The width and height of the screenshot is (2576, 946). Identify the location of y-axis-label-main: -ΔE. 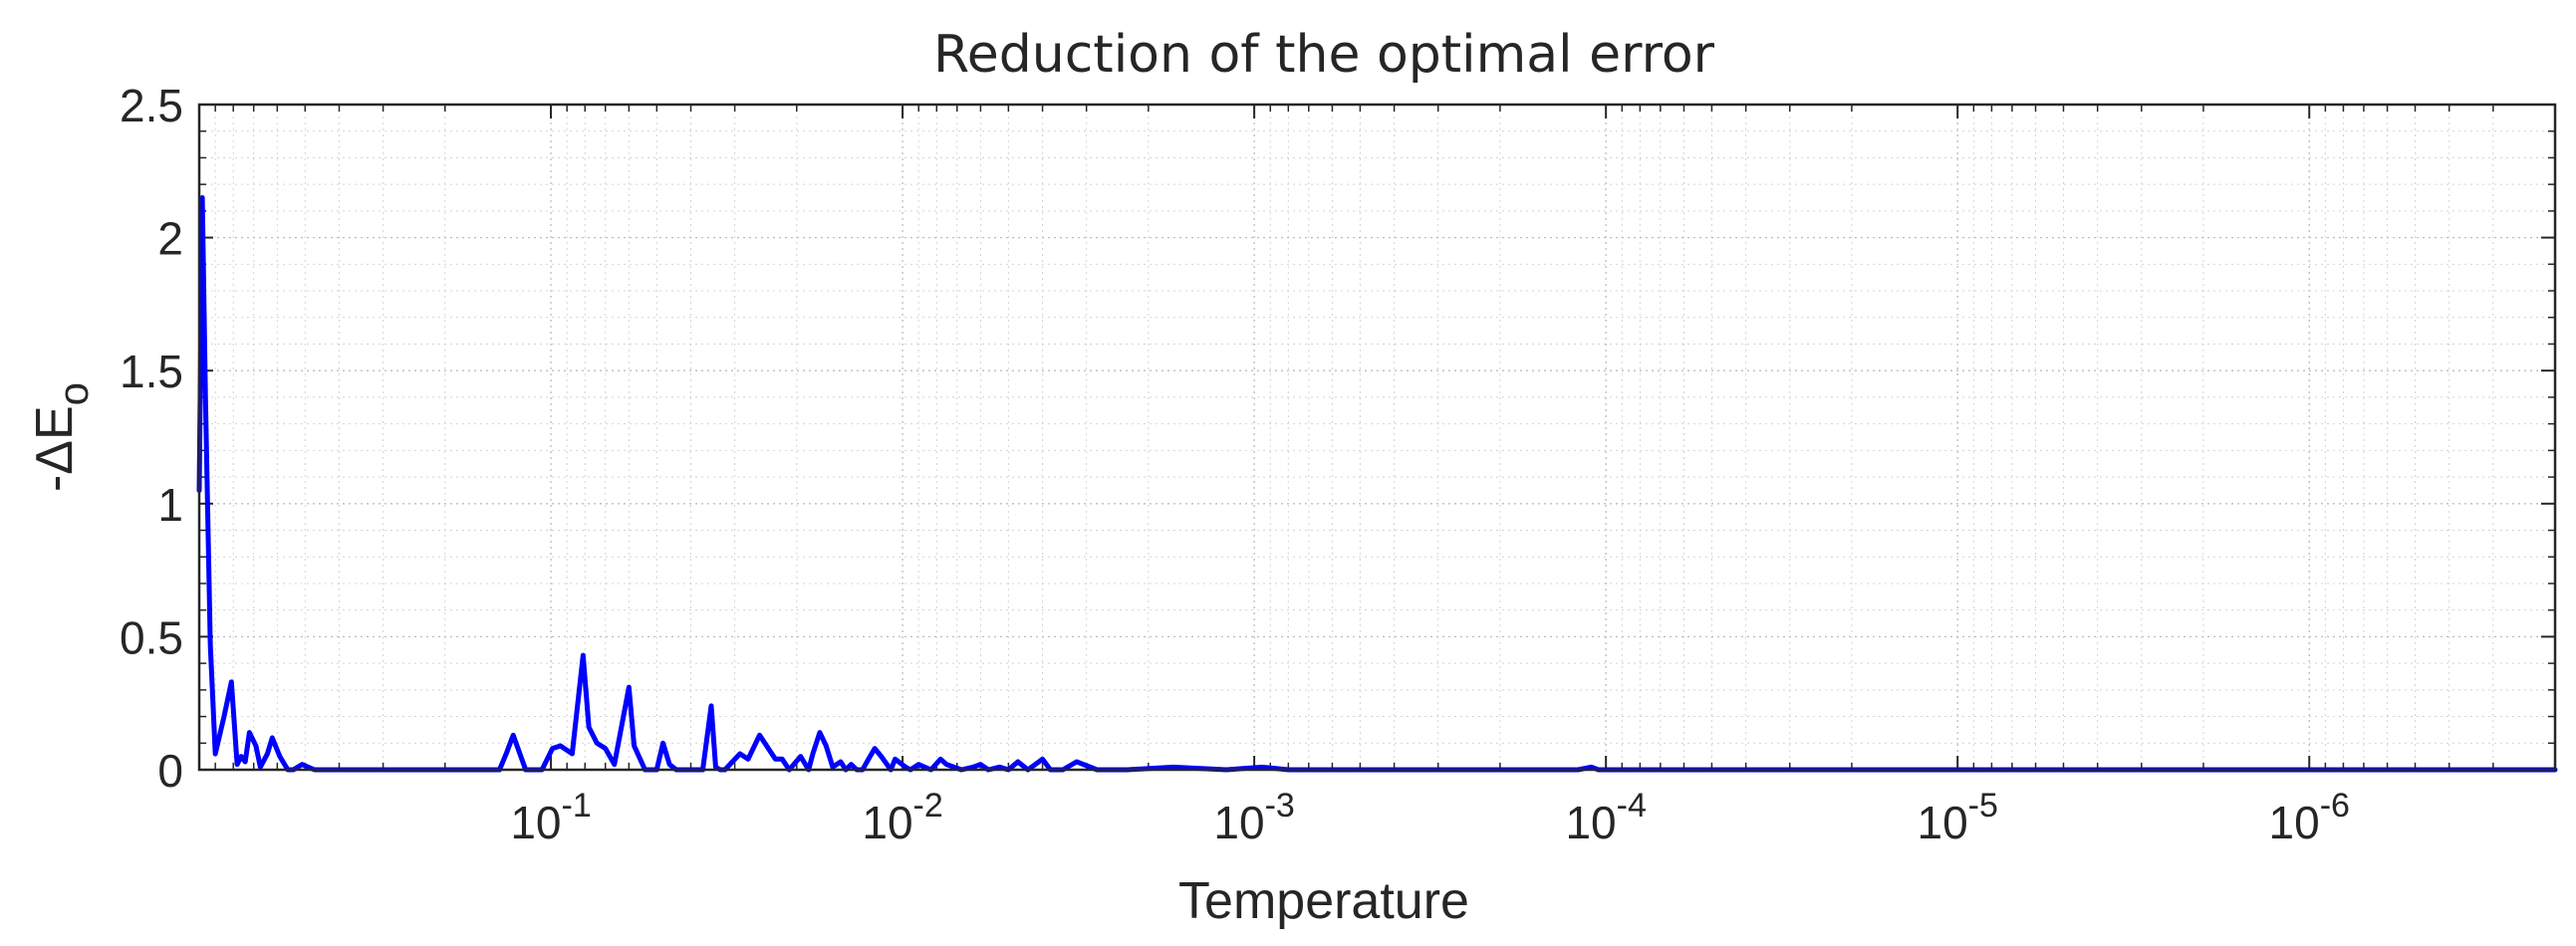
(55, 448).